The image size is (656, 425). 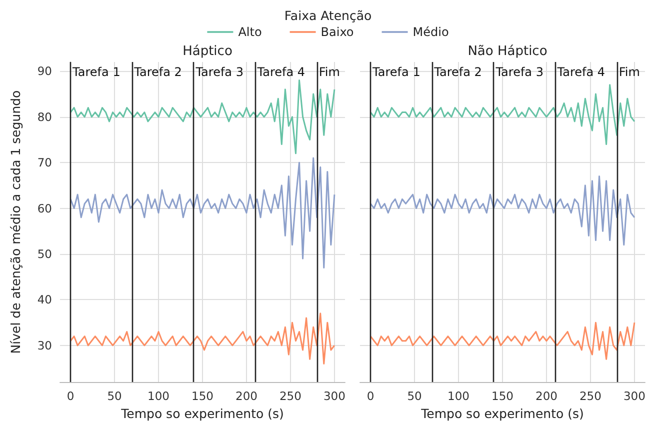 I want to click on y-axis-title: Nível de atenção médio a cada 1 segundo, so click(x=15, y=222).